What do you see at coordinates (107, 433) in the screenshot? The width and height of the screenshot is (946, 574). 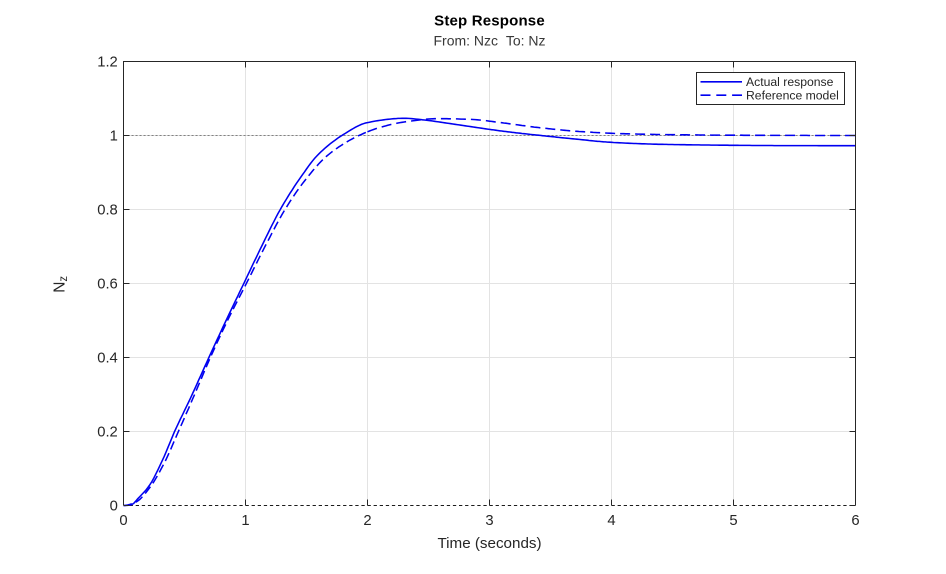 I see `svg-text: 0.2` at bounding box center [107, 433].